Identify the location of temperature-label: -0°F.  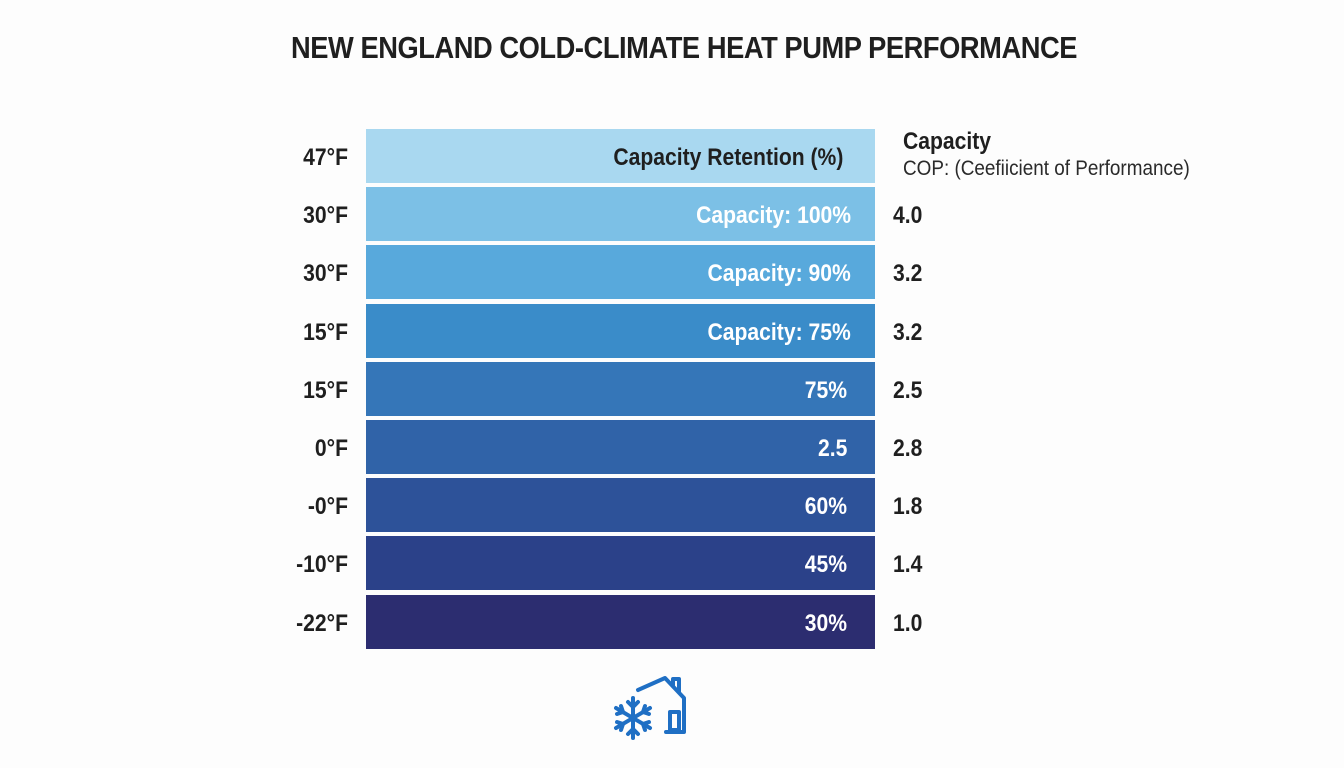
(327, 507).